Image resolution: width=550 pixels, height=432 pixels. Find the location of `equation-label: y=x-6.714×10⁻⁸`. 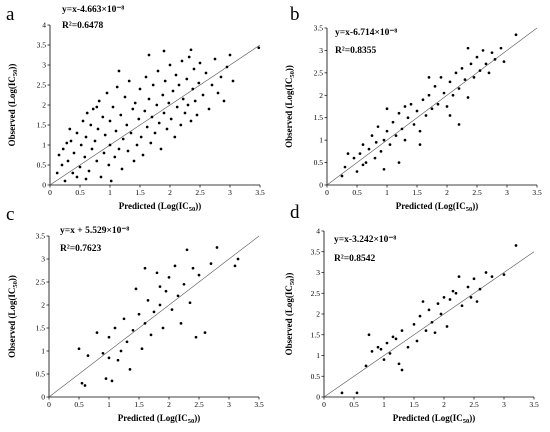

equation-label: y=x-6.714×10⁻⁸ is located at coordinates (366, 33).